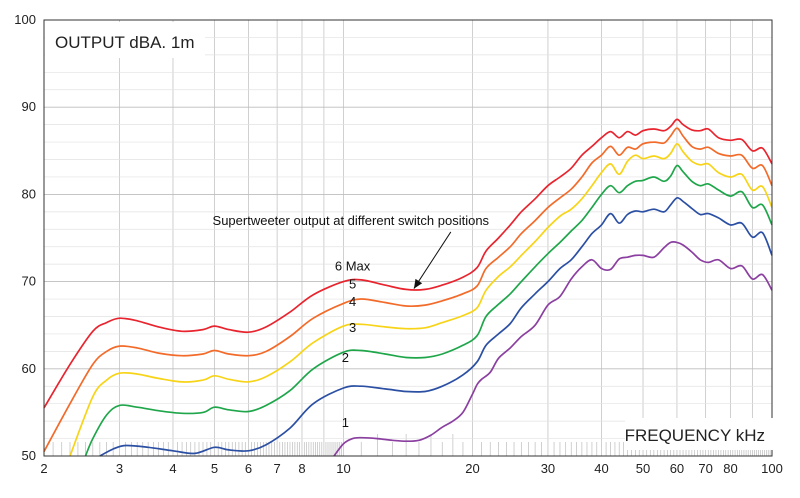 The height and width of the screenshot is (498, 800). I want to click on xlabel-box, so click(699, 434).